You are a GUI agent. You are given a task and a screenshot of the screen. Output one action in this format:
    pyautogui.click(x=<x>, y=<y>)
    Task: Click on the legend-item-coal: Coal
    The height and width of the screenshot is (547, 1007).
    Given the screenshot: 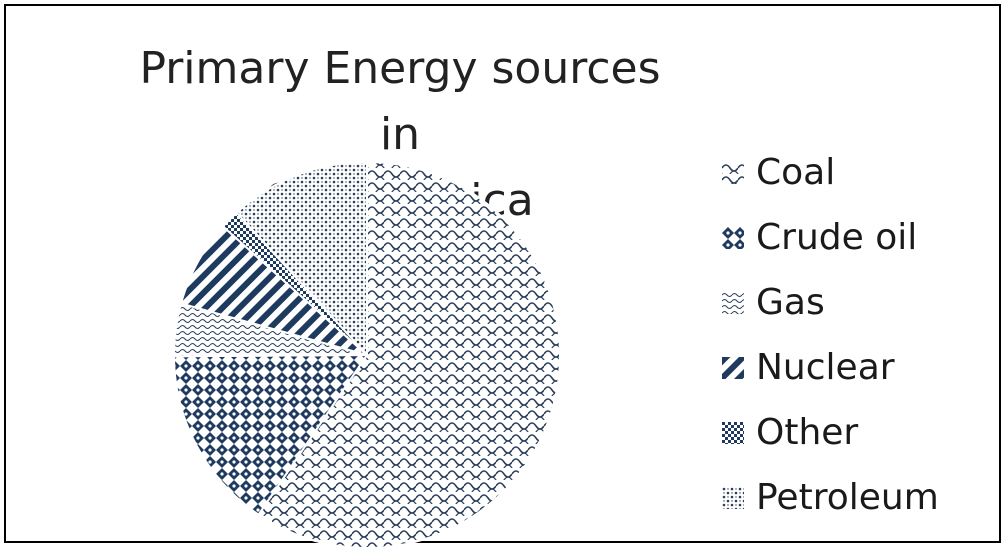 What is the action you would take?
    pyautogui.click(x=857, y=172)
    